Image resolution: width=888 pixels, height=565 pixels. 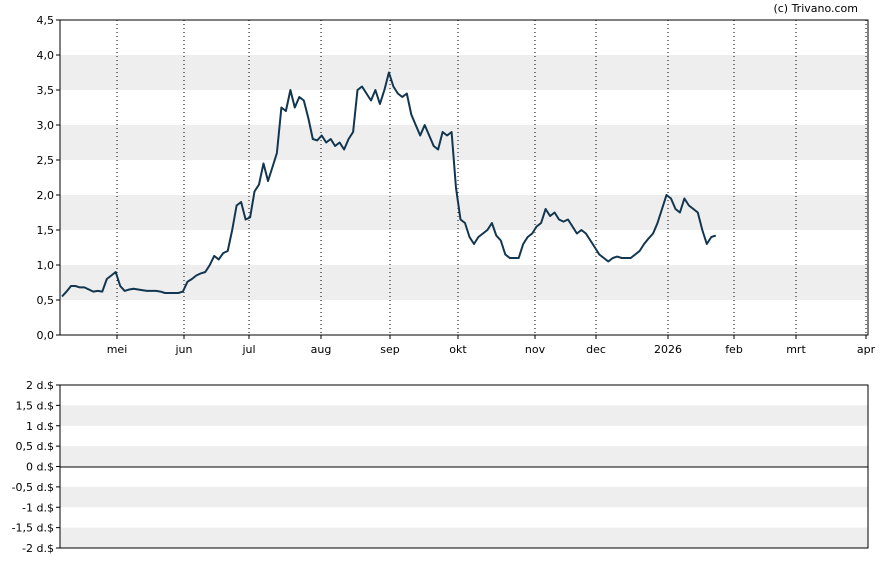 I want to click on volume-y-tick-label: 0 d.$, so click(x=40, y=467).